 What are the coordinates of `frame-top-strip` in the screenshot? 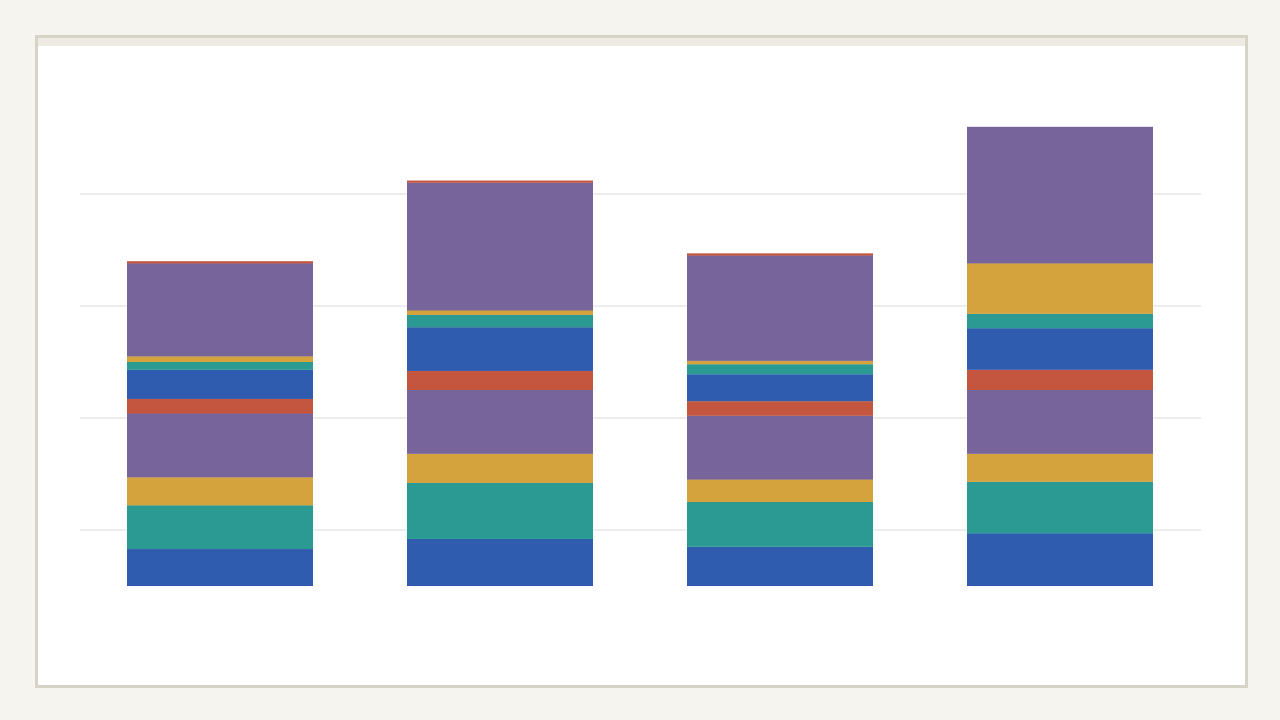 It's located at (641, 42).